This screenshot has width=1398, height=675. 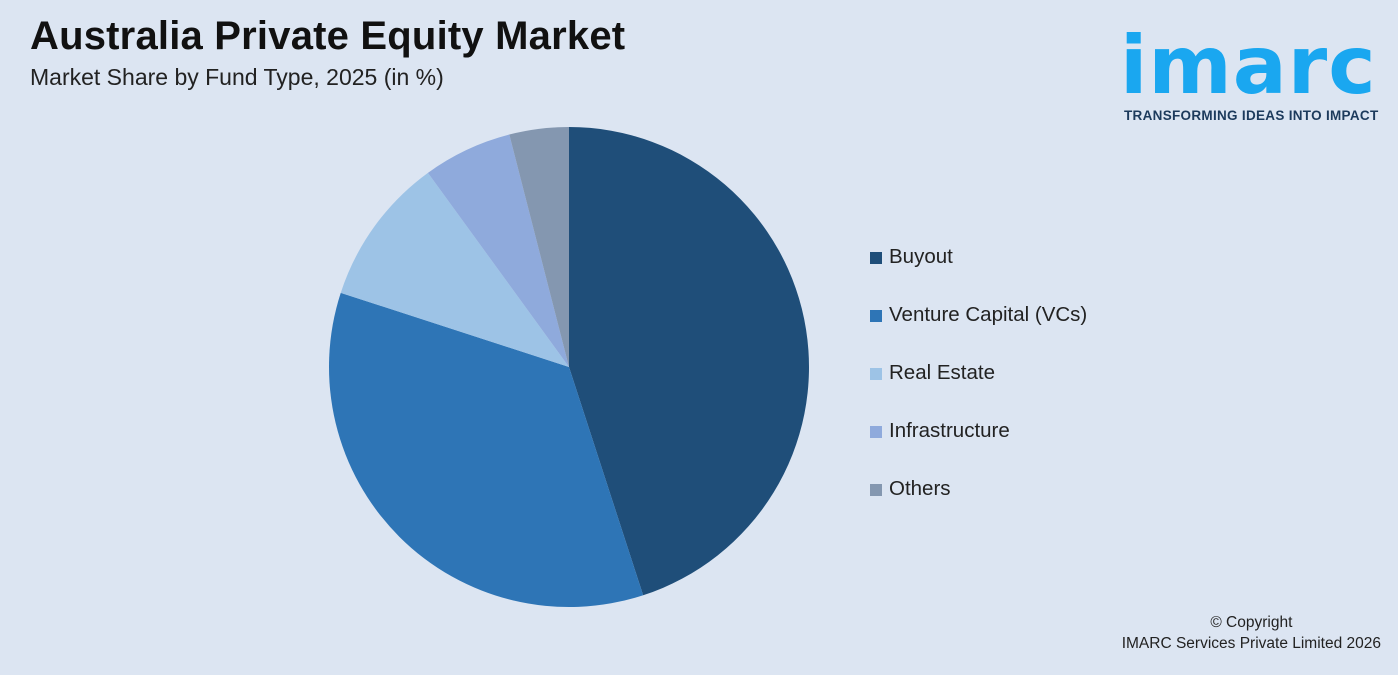 I want to click on legend-label-infrastructure: Infrastructure, so click(x=949, y=430).